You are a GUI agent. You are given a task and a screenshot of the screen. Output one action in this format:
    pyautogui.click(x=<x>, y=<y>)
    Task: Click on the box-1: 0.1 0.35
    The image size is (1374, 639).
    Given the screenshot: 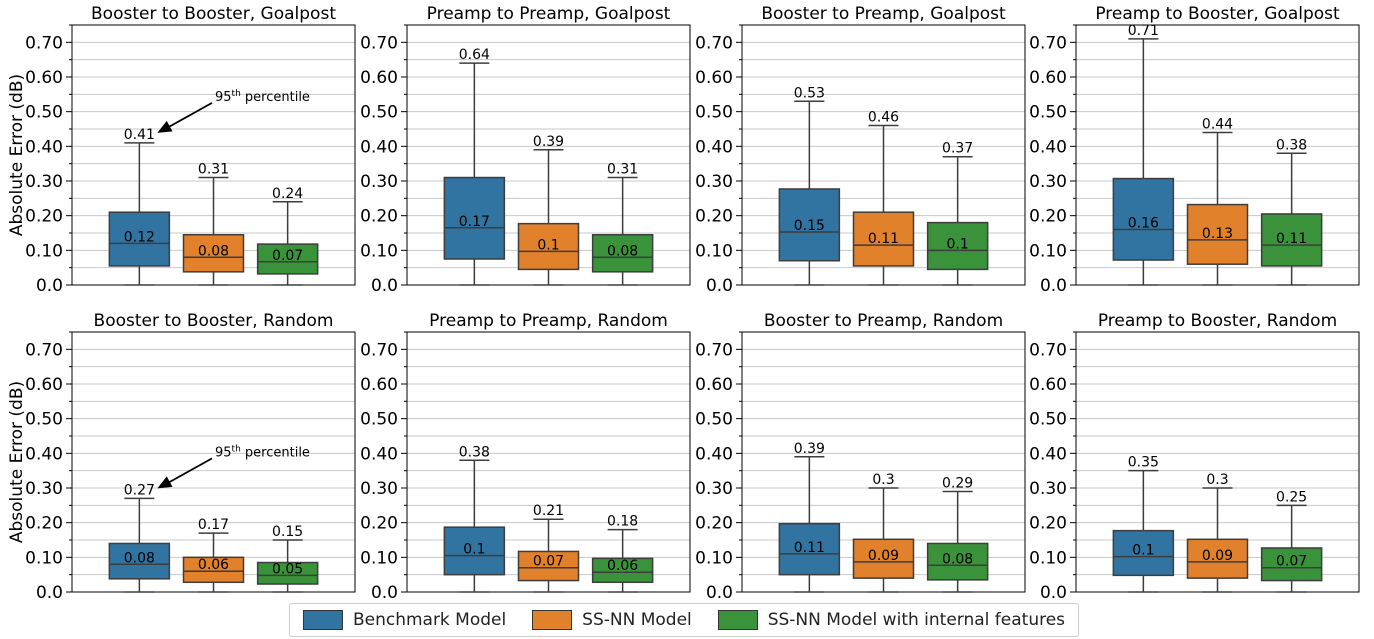 What is the action you would take?
    pyautogui.click(x=1143, y=524)
    